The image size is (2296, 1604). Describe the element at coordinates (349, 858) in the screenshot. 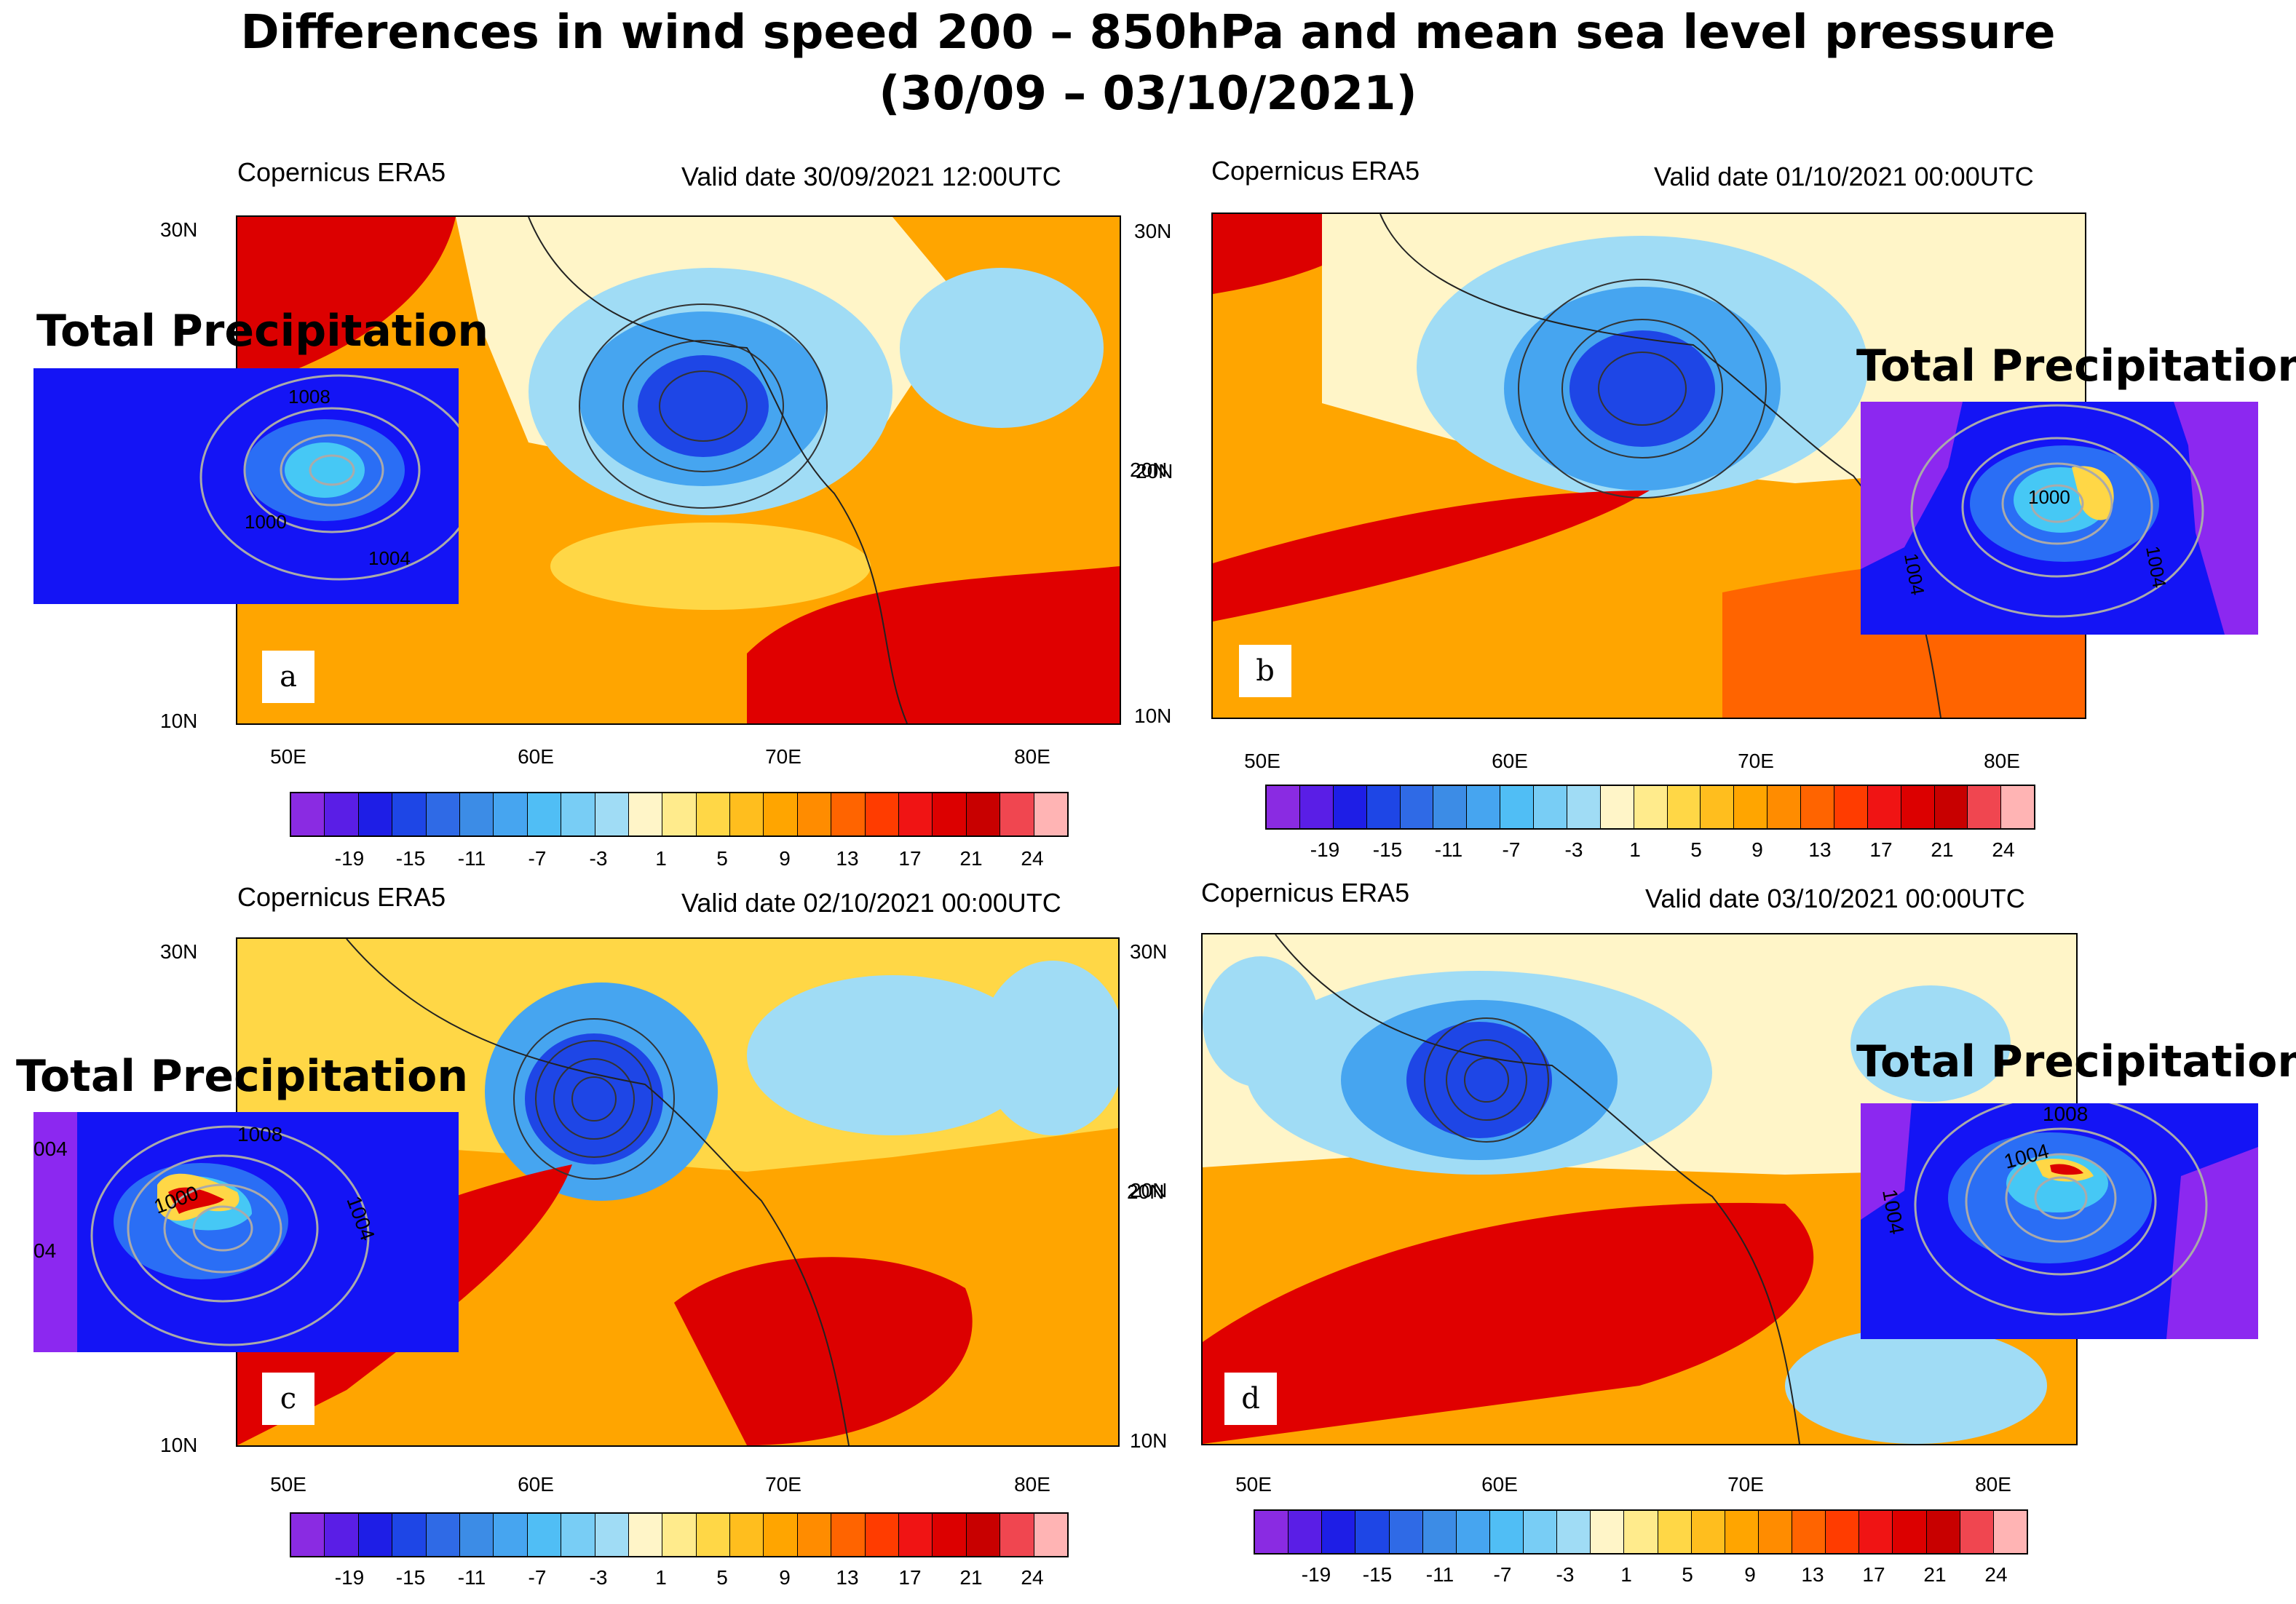

I see `panel-a-cb-label: -19` at that location.